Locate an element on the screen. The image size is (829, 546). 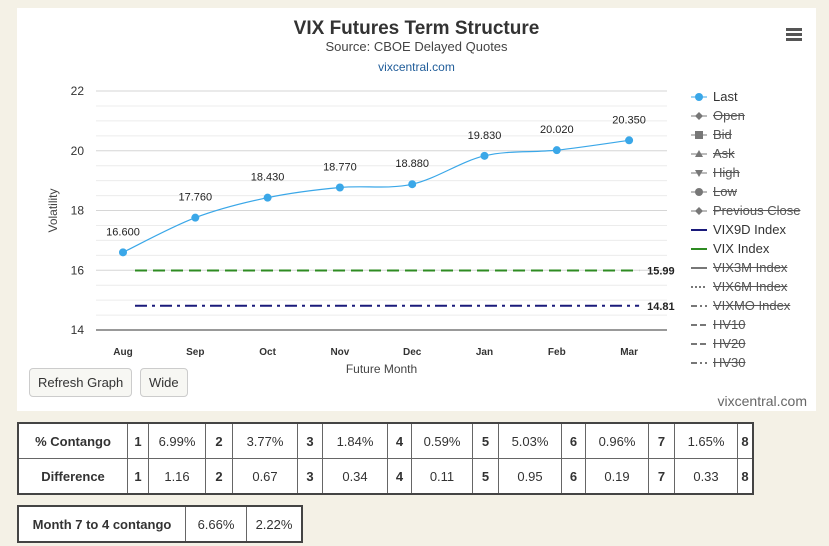
month-contango-percent-2: 2.22% is located at coordinates (274, 524).